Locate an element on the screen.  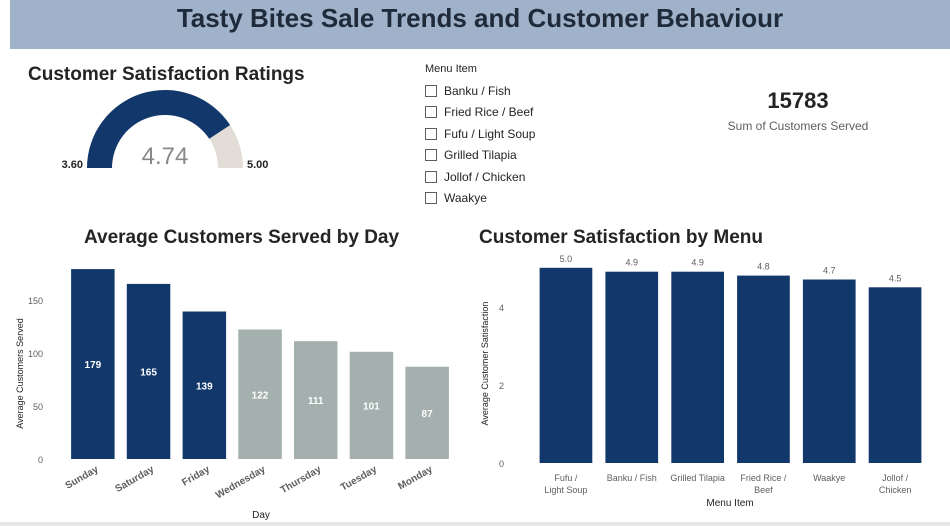
bar-monday is located at coordinates (427, 412).